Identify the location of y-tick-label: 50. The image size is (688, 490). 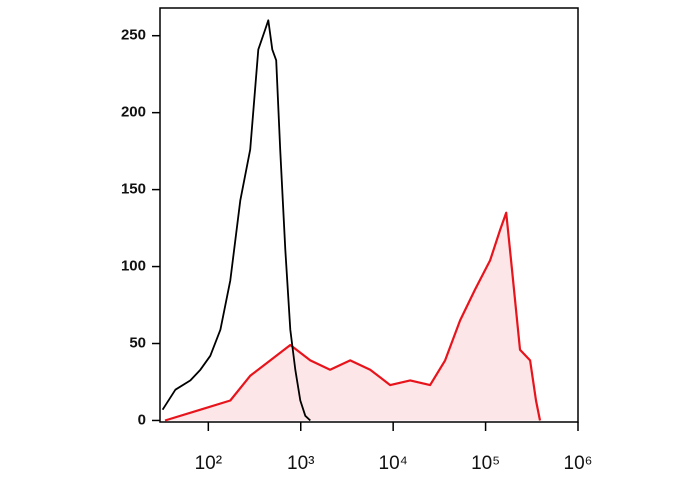
(137, 342).